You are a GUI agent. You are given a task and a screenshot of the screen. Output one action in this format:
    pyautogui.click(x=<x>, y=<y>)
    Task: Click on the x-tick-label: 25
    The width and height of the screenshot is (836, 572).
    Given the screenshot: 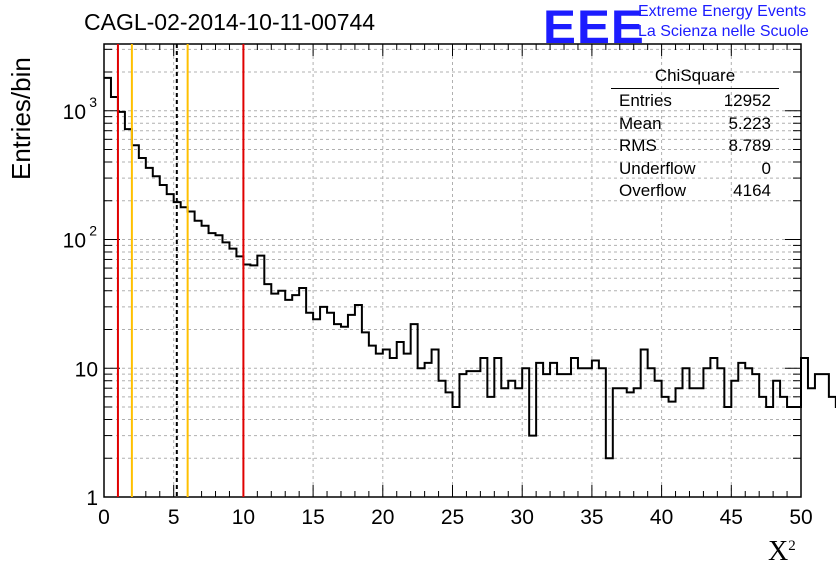 What is the action you would take?
    pyautogui.click(x=452, y=517)
    